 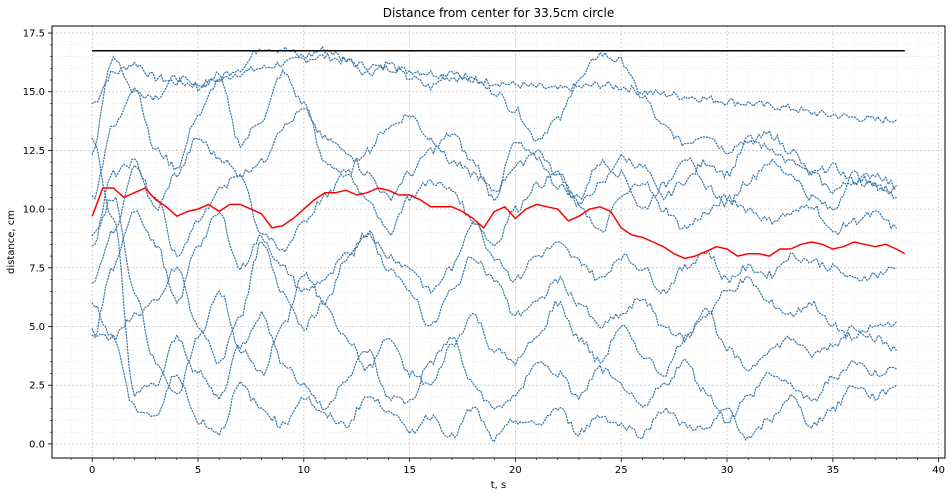 What do you see at coordinates (832, 470) in the screenshot?
I see `x-tick-label: 35` at bounding box center [832, 470].